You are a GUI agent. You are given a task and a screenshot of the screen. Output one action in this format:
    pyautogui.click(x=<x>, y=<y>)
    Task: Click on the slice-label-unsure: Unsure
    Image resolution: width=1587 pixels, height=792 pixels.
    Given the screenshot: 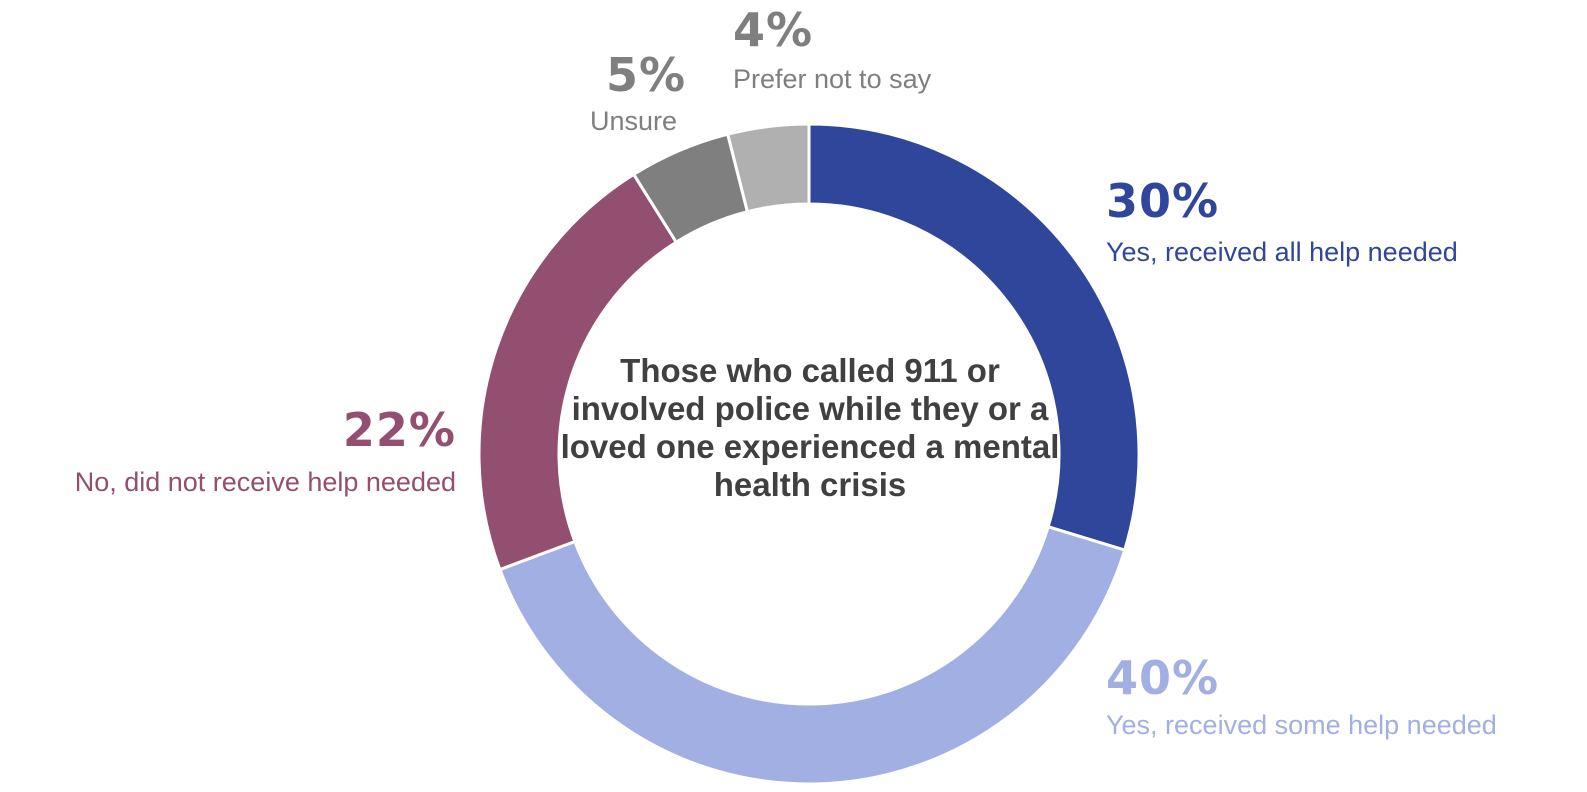 What is the action you would take?
    pyautogui.click(x=634, y=121)
    